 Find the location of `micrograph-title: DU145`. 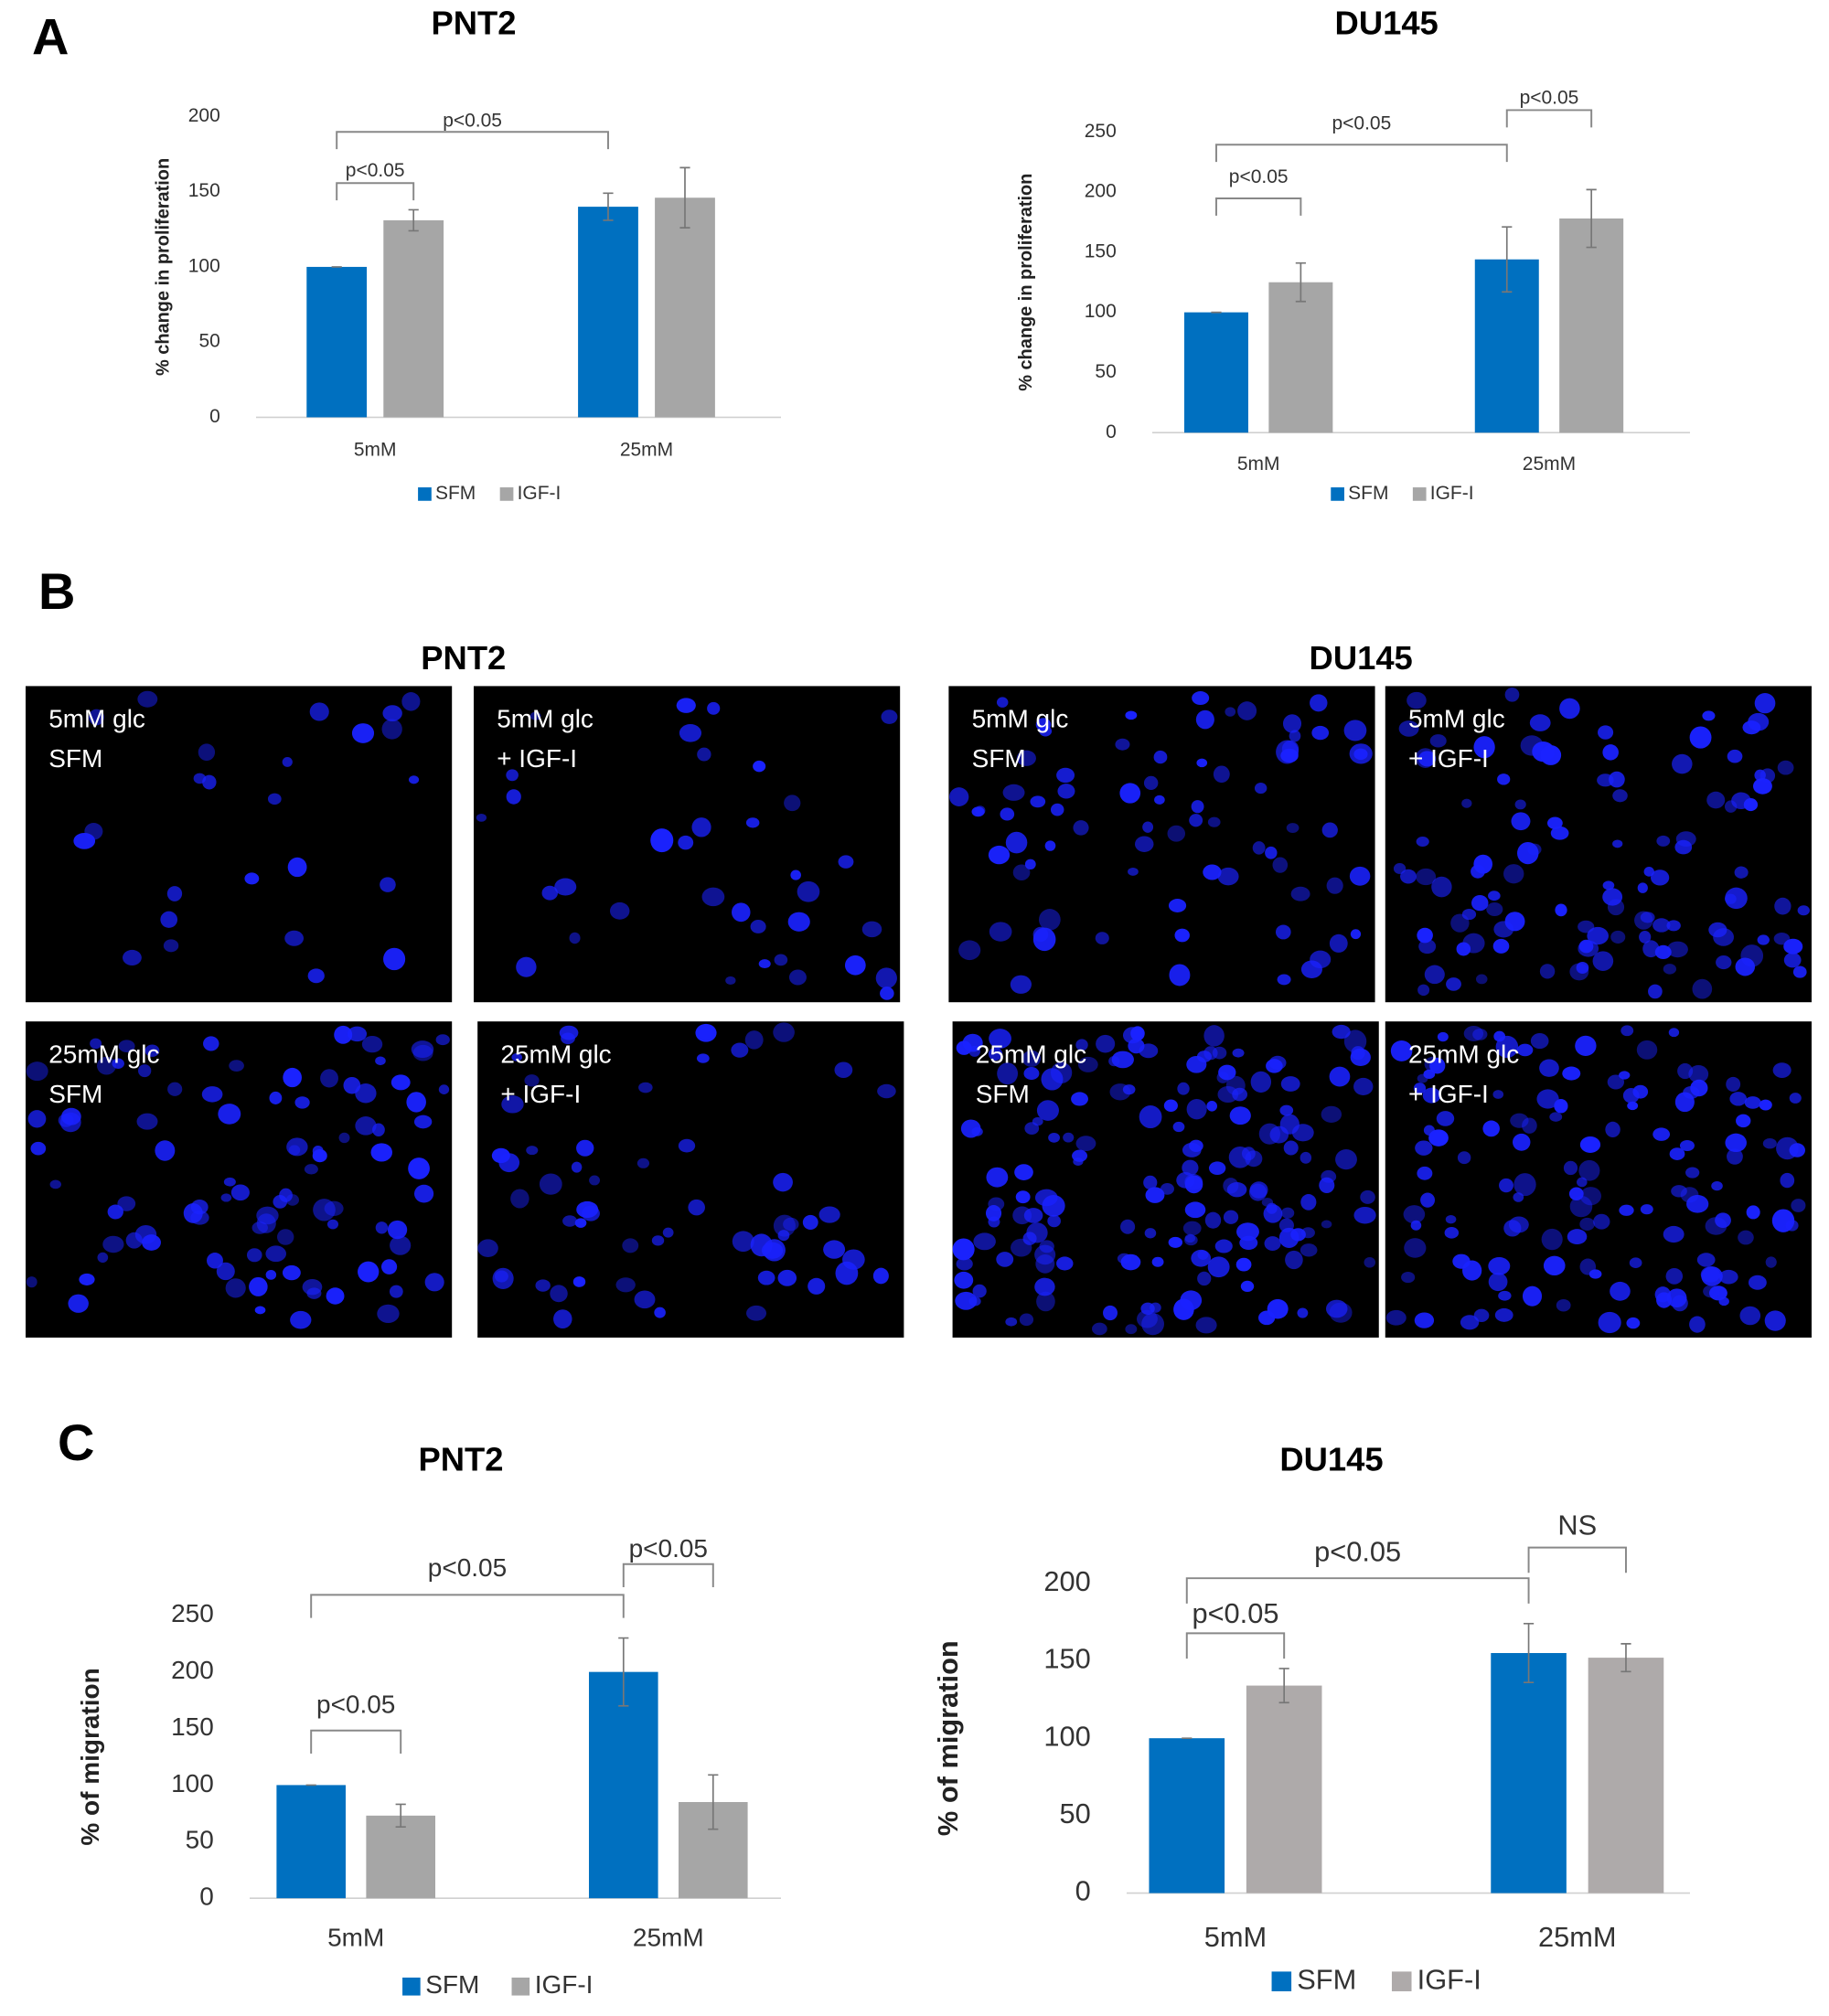

micrograph-title: DU145 is located at coordinates (1361, 658).